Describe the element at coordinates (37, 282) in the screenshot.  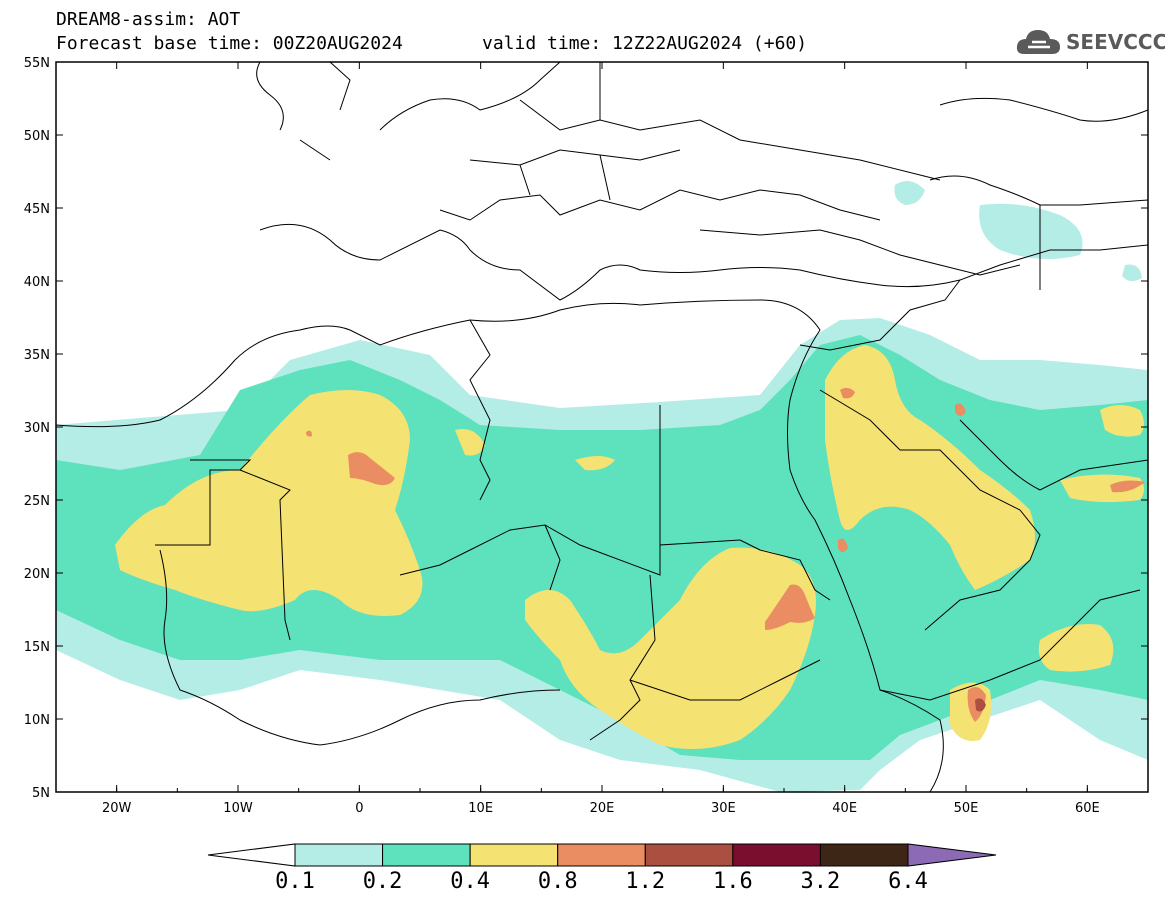
I see `lat-tick-label: 40N` at that location.